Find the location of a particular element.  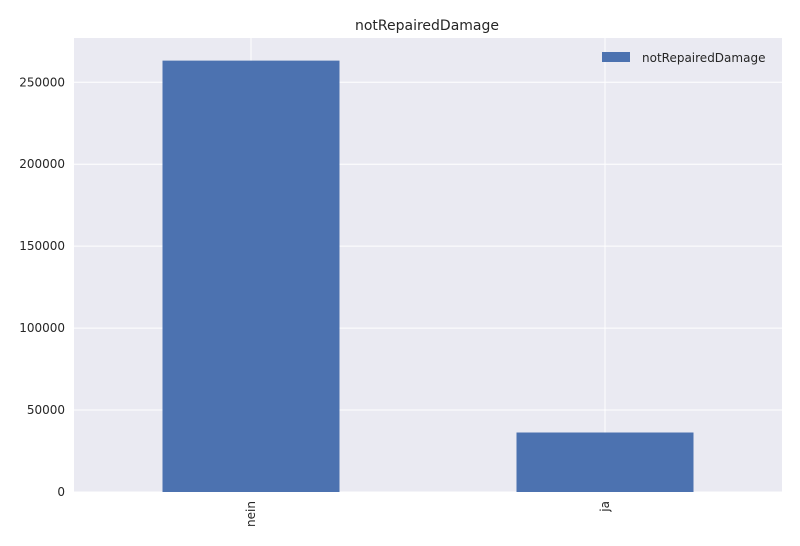

legend-label: notRepairedDamage is located at coordinates (703, 58).